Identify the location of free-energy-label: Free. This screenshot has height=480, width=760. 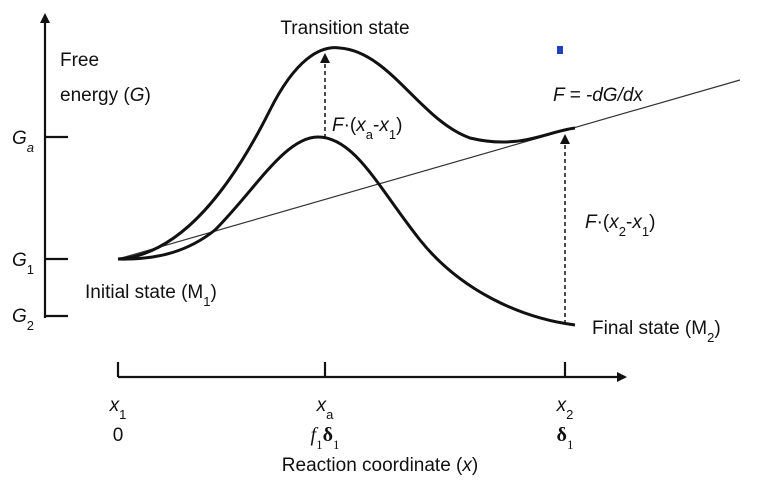
(79, 60).